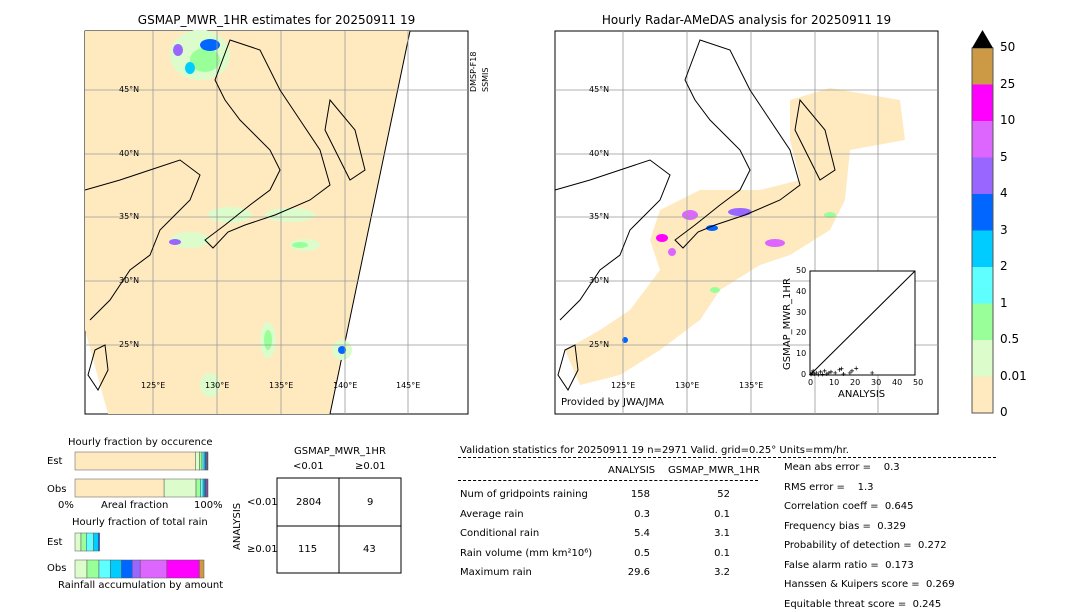 The height and width of the screenshot is (612, 1080). I want to click on table-row-0: <0.01, so click(262, 502).